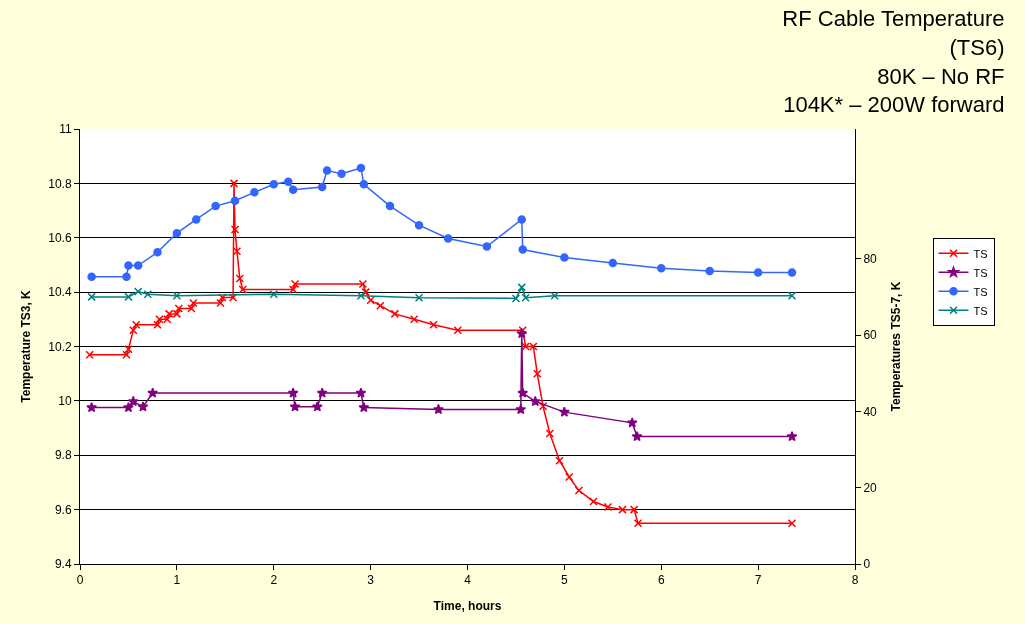 Image resolution: width=1025 pixels, height=624 pixels. I want to click on y-tick-label: 10.2, so click(60, 346).